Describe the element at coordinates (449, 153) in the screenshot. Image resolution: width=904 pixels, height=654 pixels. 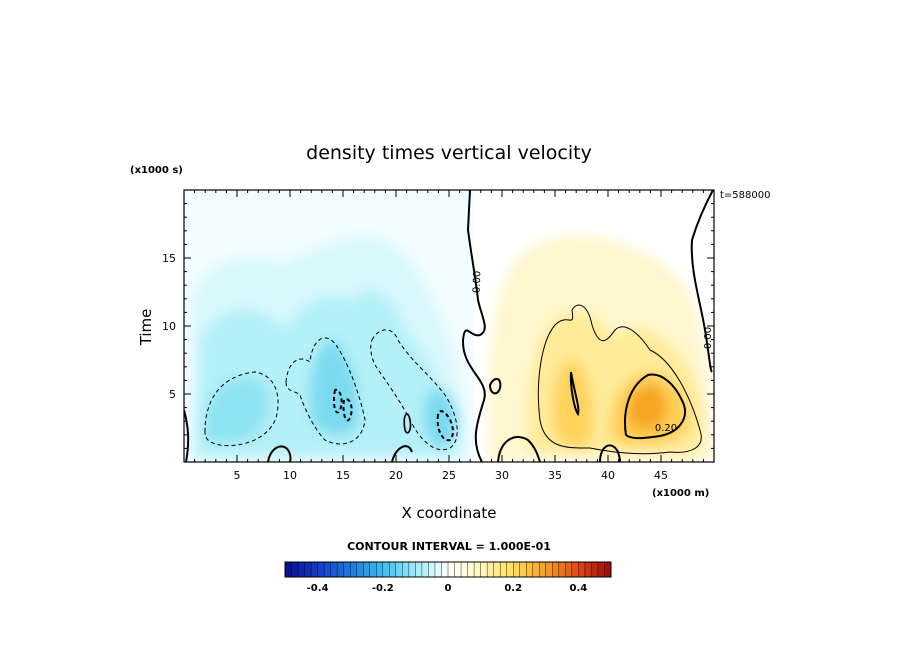
I see `chart-title: density times vertical velocity` at that location.